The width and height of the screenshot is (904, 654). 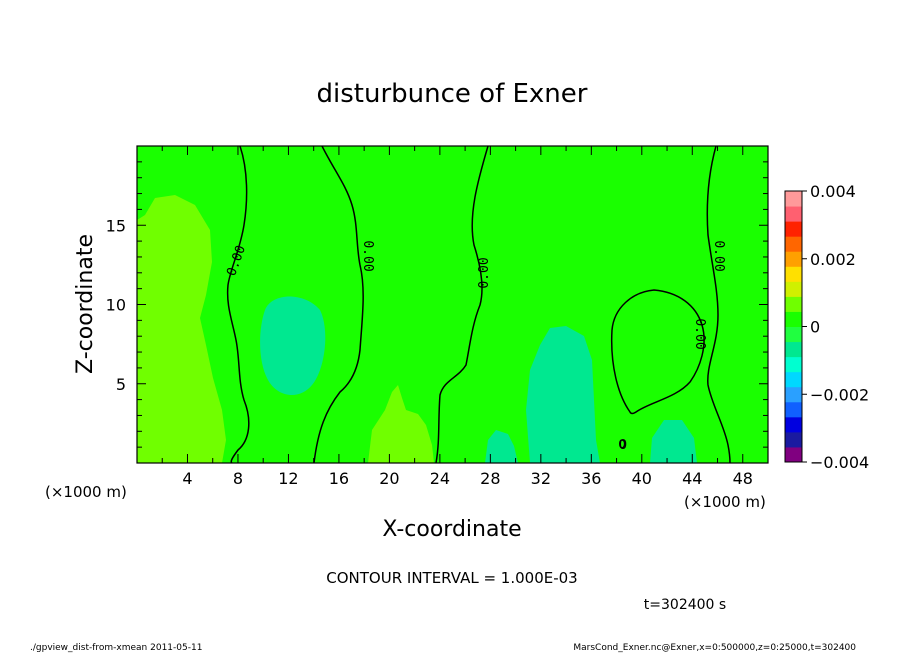 I want to click on x-tick-label: 28, so click(x=490, y=478).